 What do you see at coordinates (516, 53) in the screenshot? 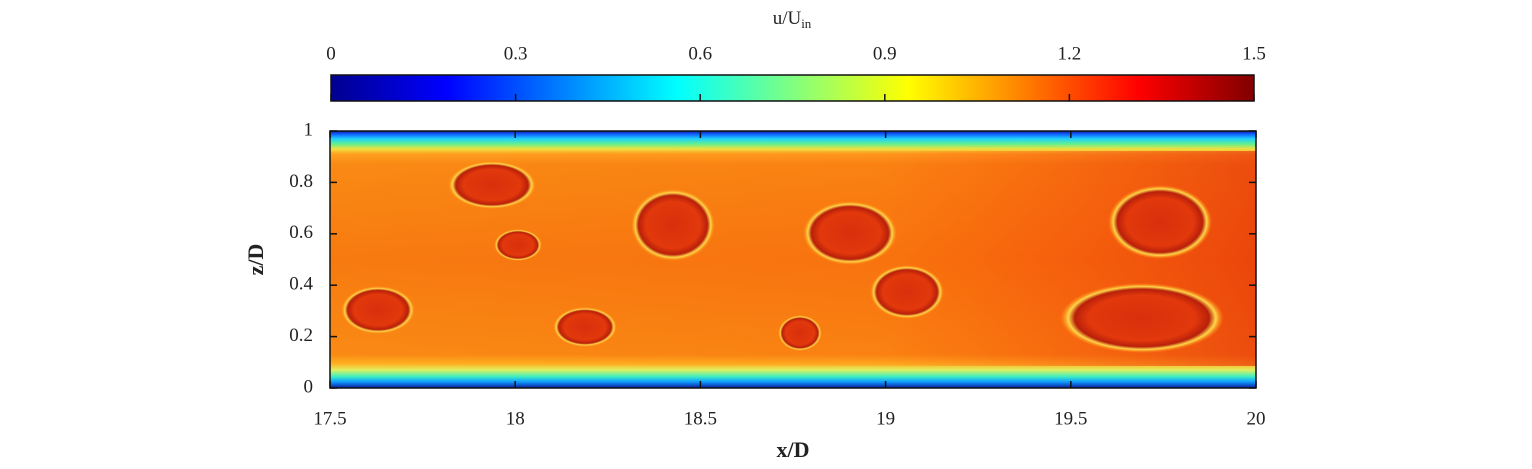
I see `colorbar-tick-label: 0.3` at bounding box center [516, 53].